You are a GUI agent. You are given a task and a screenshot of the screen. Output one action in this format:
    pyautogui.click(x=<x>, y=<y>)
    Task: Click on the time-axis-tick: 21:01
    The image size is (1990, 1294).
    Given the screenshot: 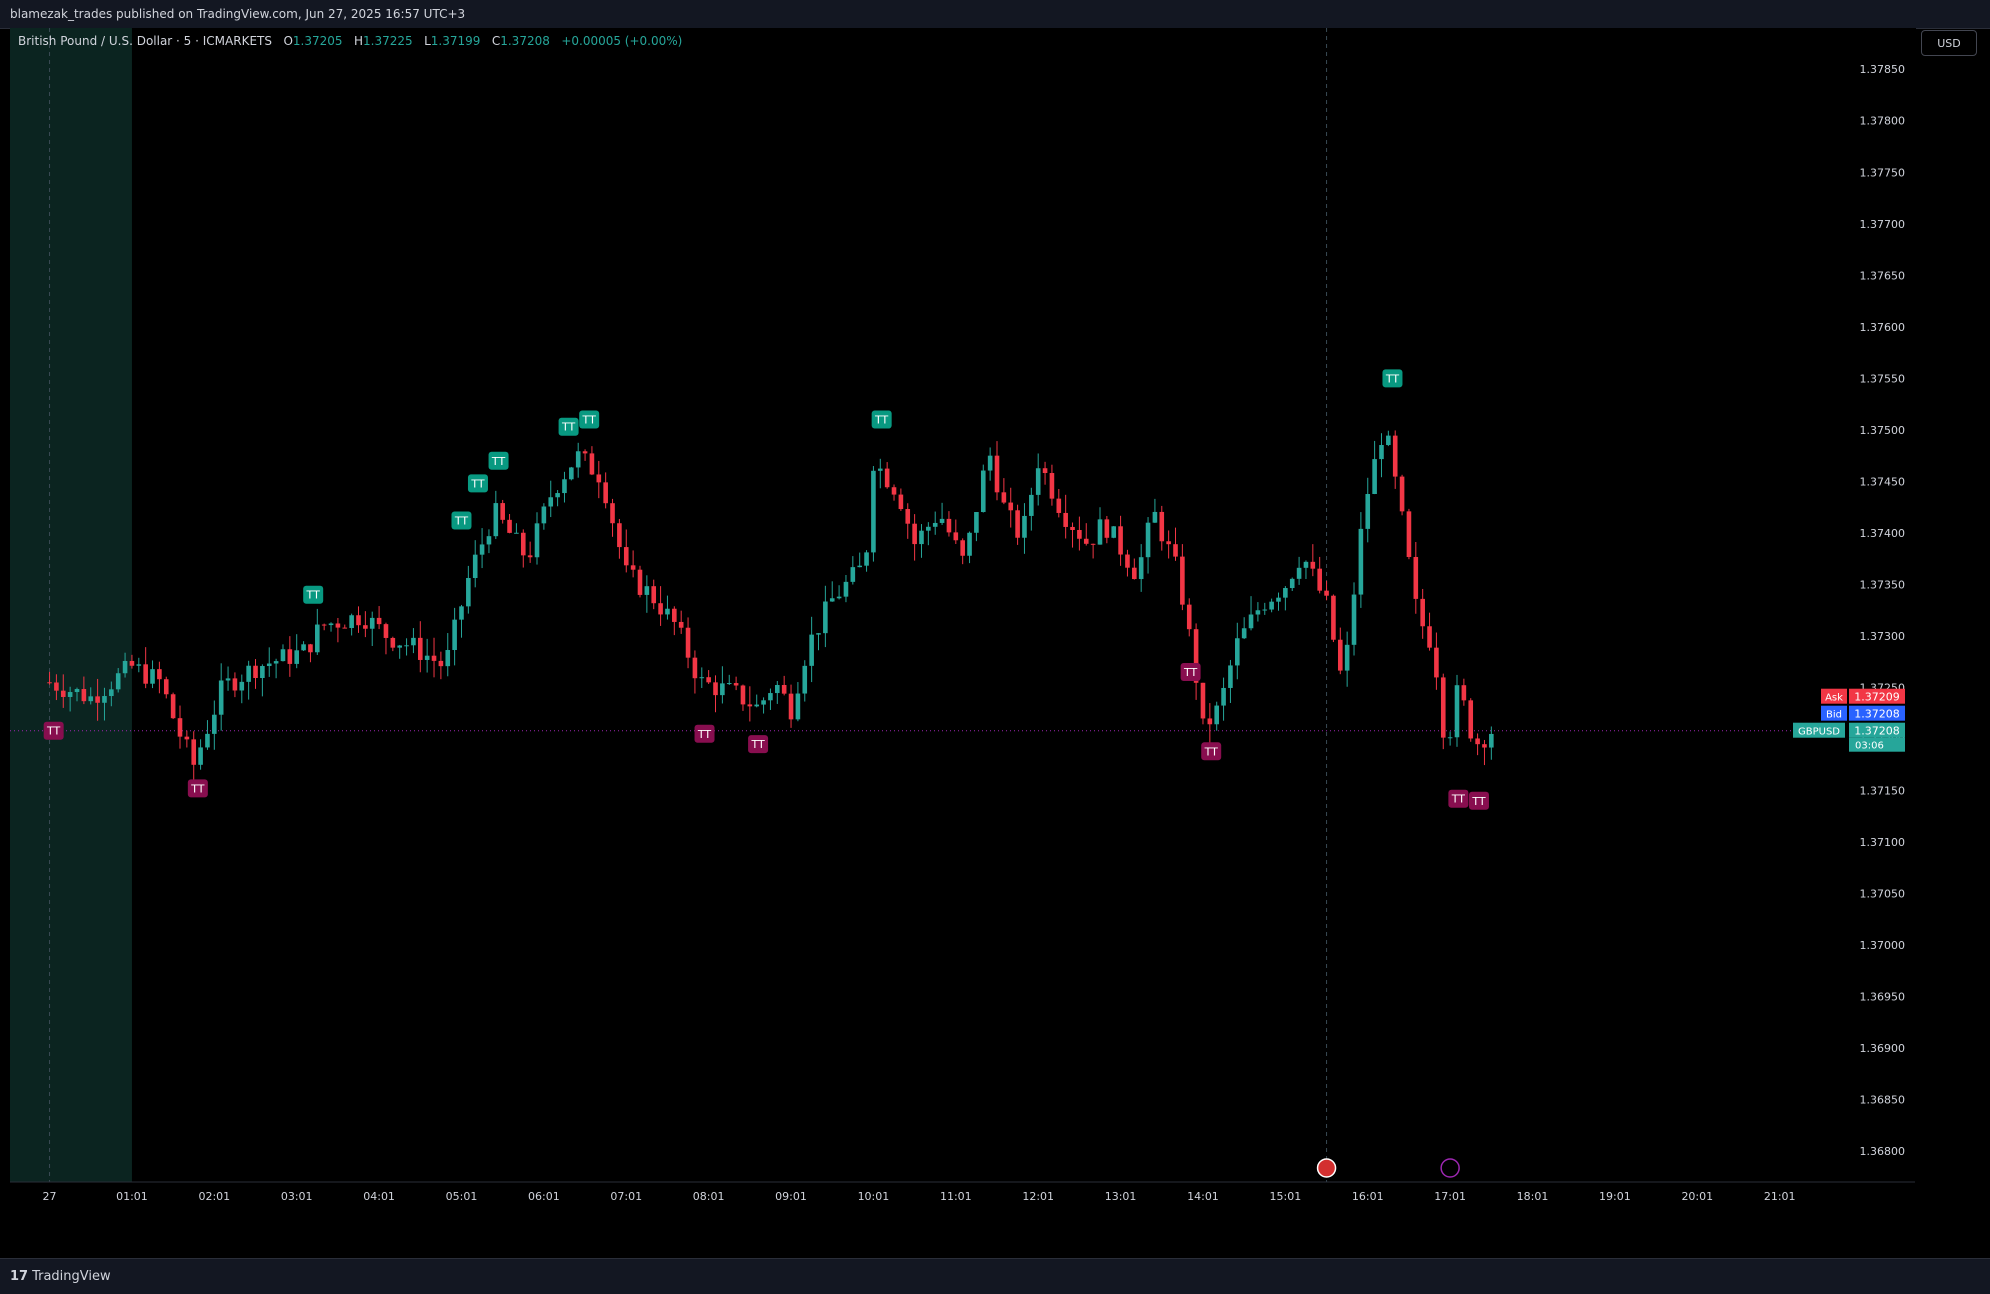 What is the action you would take?
    pyautogui.click(x=1780, y=1196)
    